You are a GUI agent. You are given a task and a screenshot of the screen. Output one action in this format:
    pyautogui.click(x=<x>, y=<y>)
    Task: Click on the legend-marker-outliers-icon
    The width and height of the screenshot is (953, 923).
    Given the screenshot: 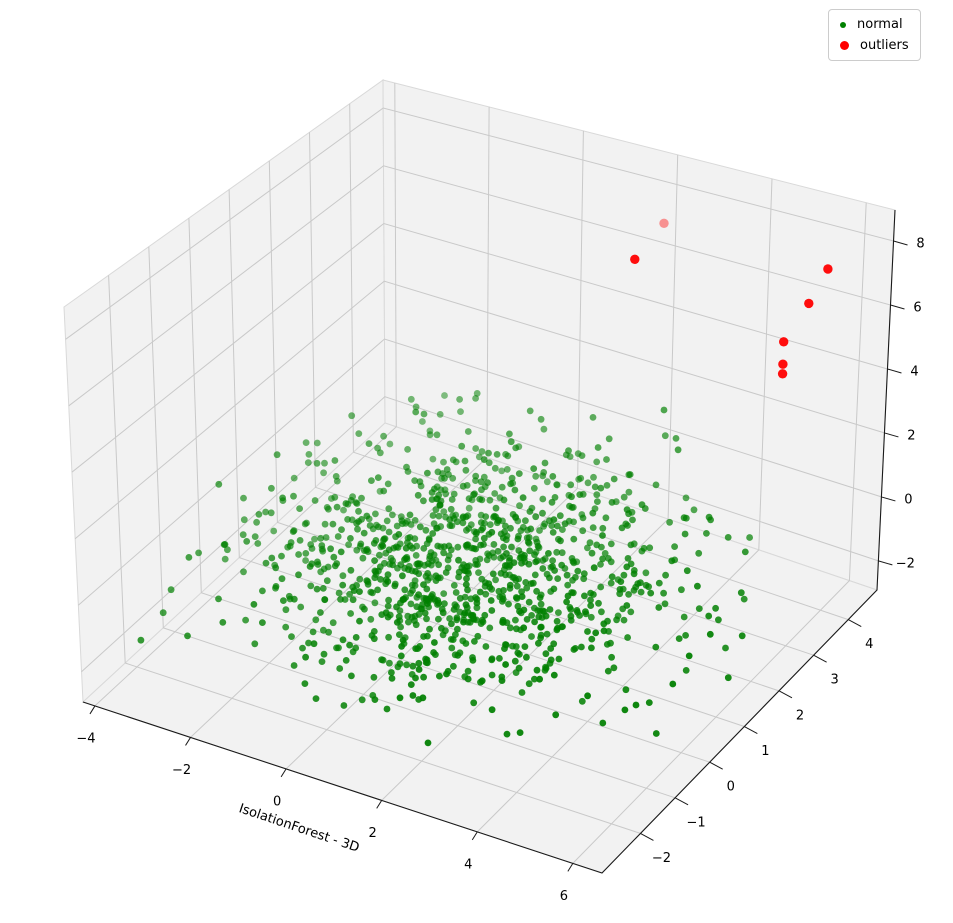 What is the action you would take?
    pyautogui.click(x=844, y=45)
    